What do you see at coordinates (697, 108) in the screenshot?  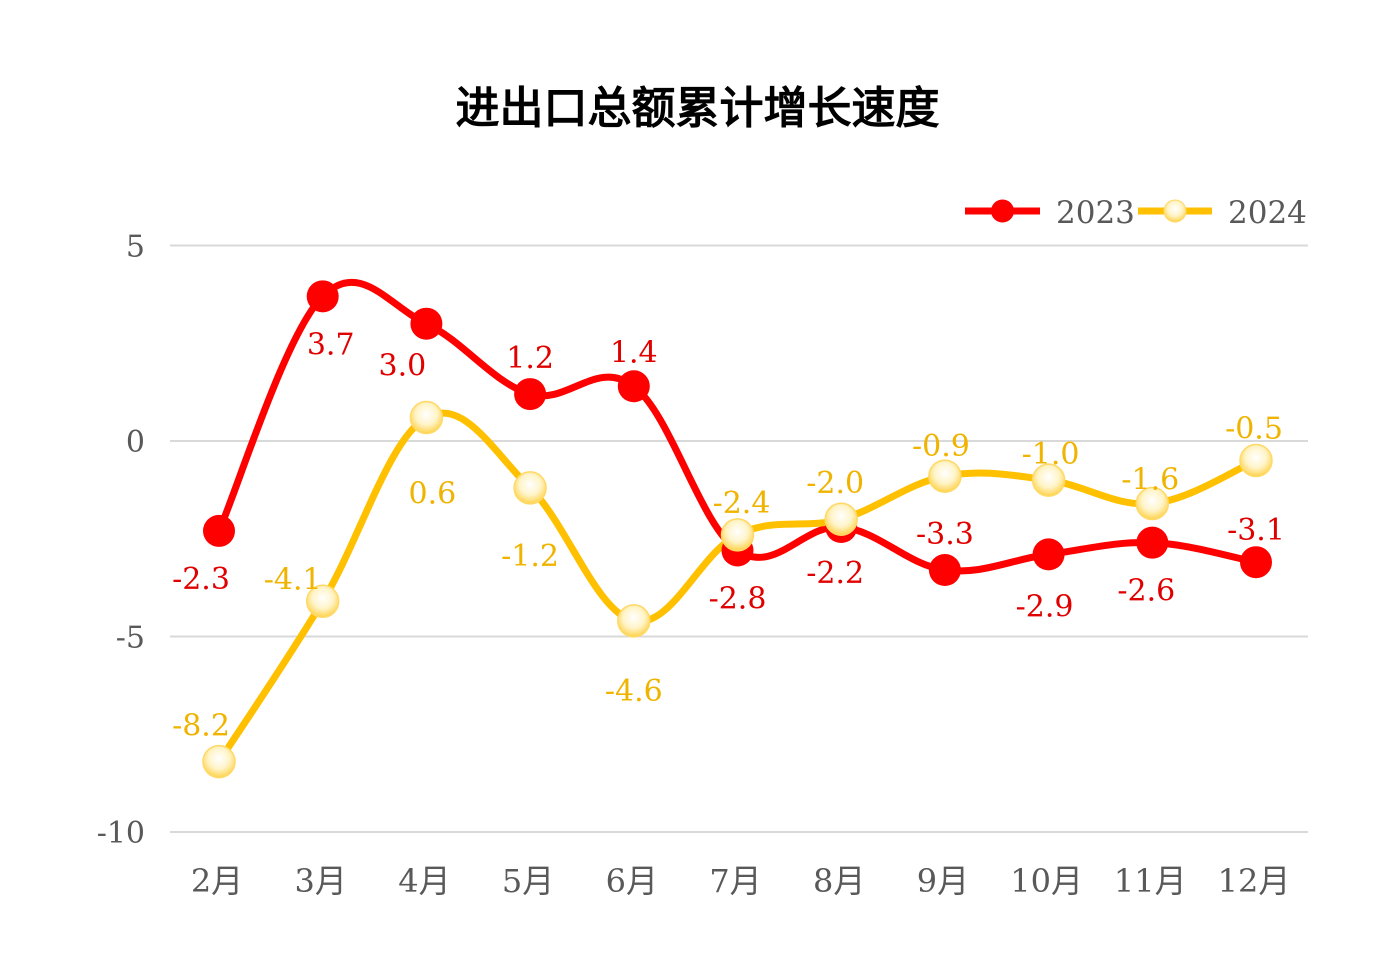 I see `chart-title: 进出口总额累计增长速度` at bounding box center [697, 108].